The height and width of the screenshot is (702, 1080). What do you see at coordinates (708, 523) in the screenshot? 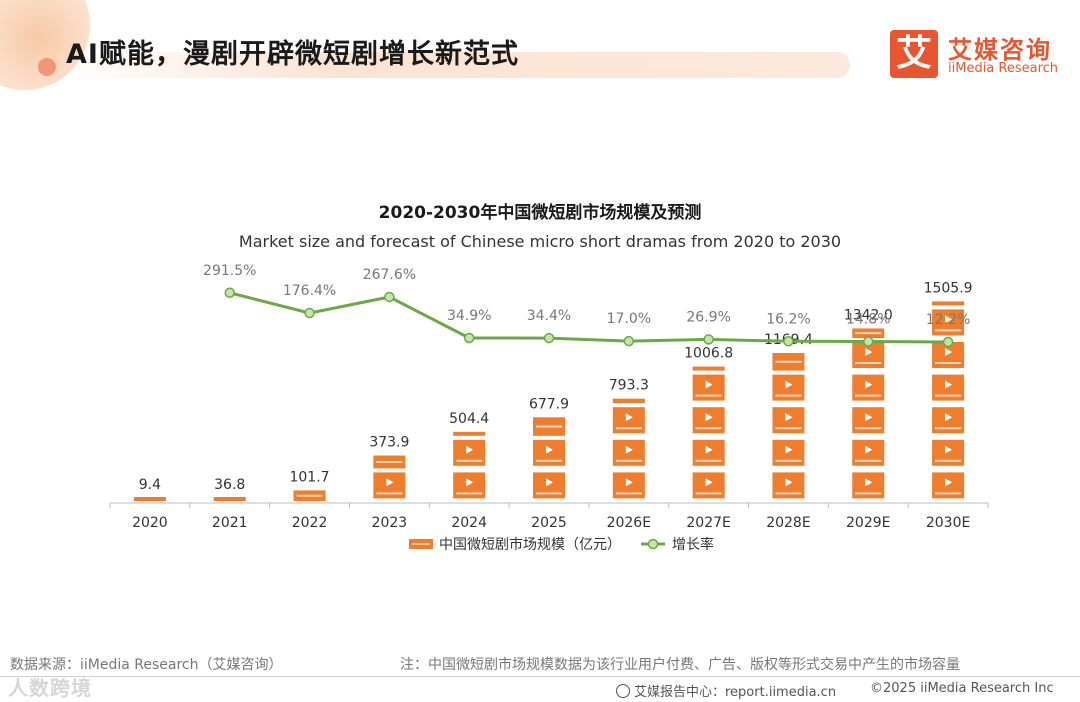
I see `x-tick-label: 2027E` at bounding box center [708, 523].